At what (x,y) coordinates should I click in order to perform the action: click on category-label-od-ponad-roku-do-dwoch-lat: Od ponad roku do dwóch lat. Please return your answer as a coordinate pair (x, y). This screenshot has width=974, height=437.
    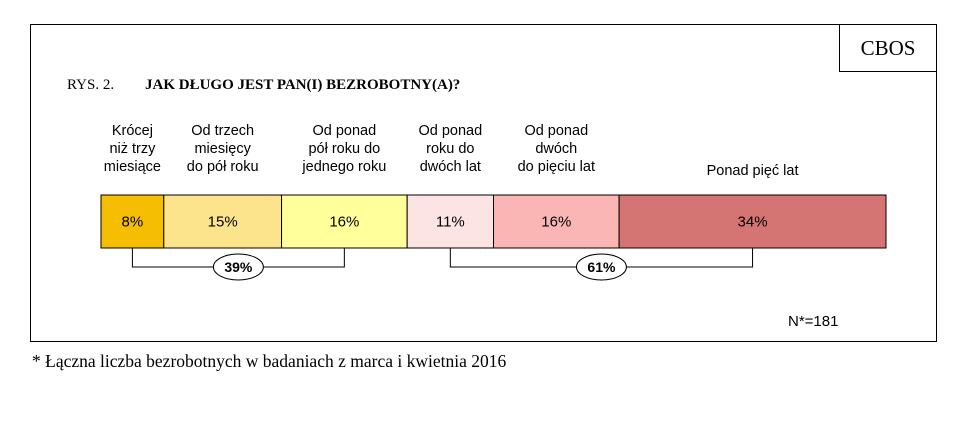
    Looking at the image, I should click on (450, 149).